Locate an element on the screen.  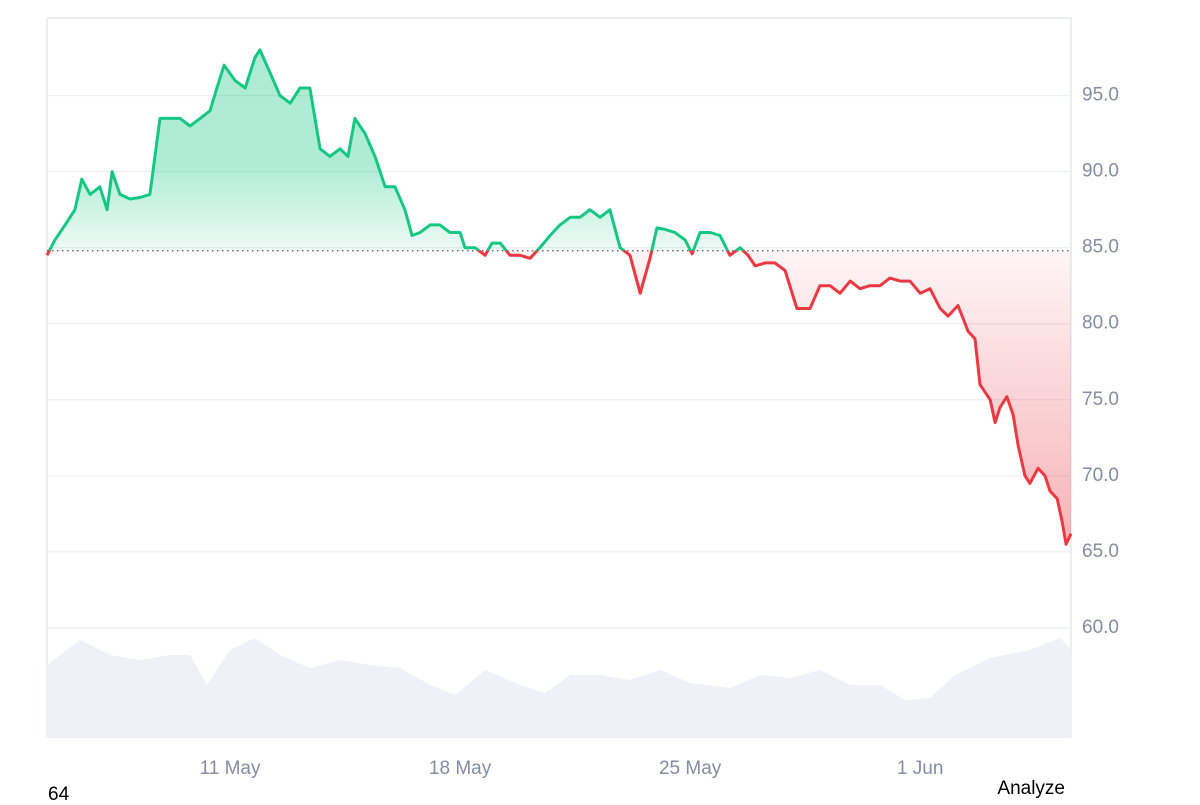
volume-area is located at coordinates (559, 687).